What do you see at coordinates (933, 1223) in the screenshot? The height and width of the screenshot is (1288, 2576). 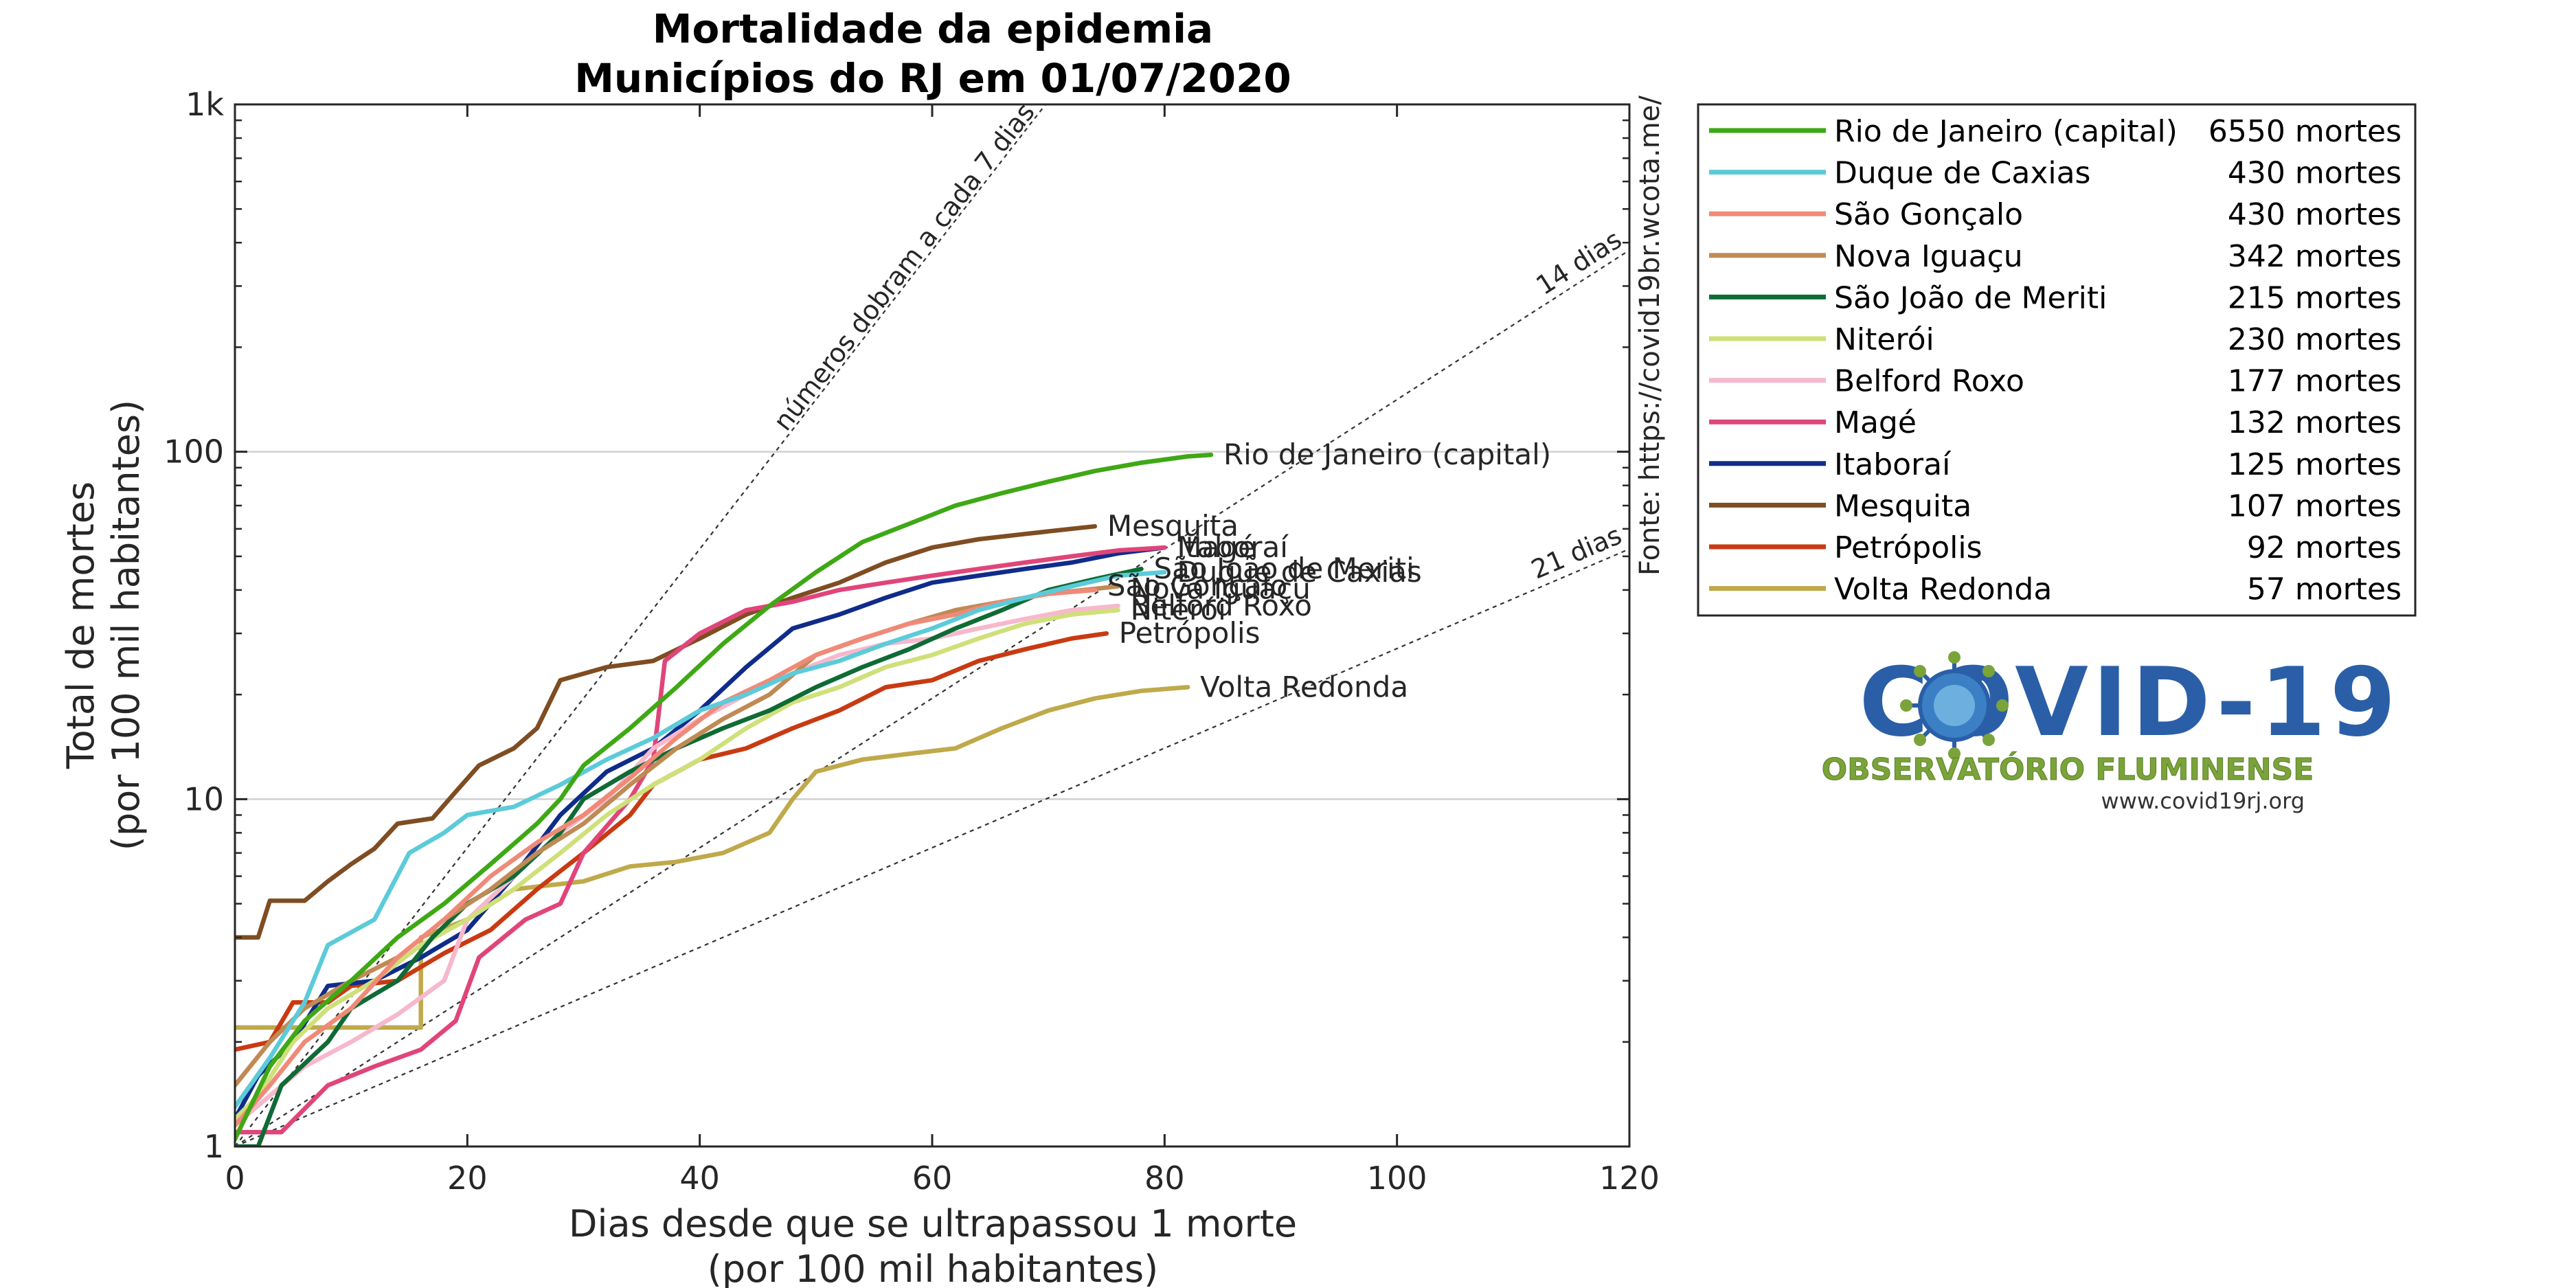 I see `x-axis-label: Dias desde que se ultrapassou 1 morte` at bounding box center [933, 1223].